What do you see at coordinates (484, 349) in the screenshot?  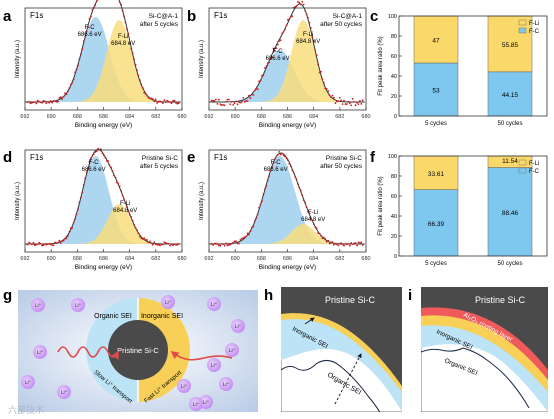 I see `diagram-i` at bounding box center [484, 349].